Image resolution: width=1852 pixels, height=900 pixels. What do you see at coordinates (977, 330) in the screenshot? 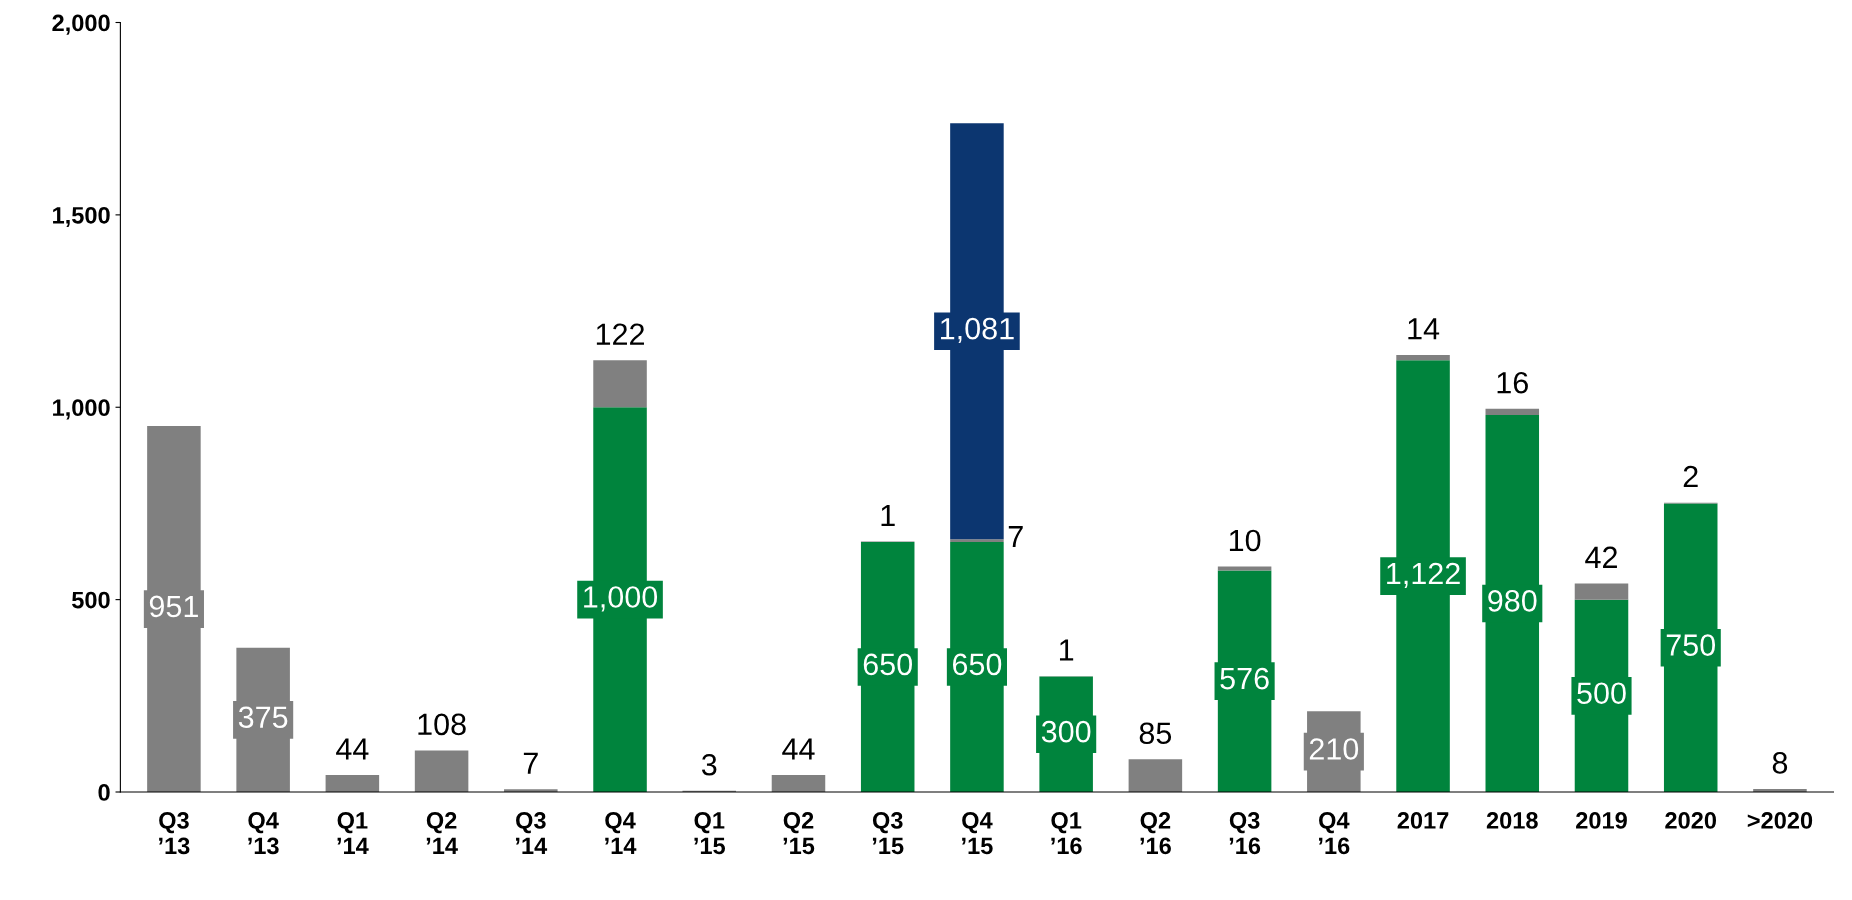
I see `data-label: 1,081` at bounding box center [977, 330].